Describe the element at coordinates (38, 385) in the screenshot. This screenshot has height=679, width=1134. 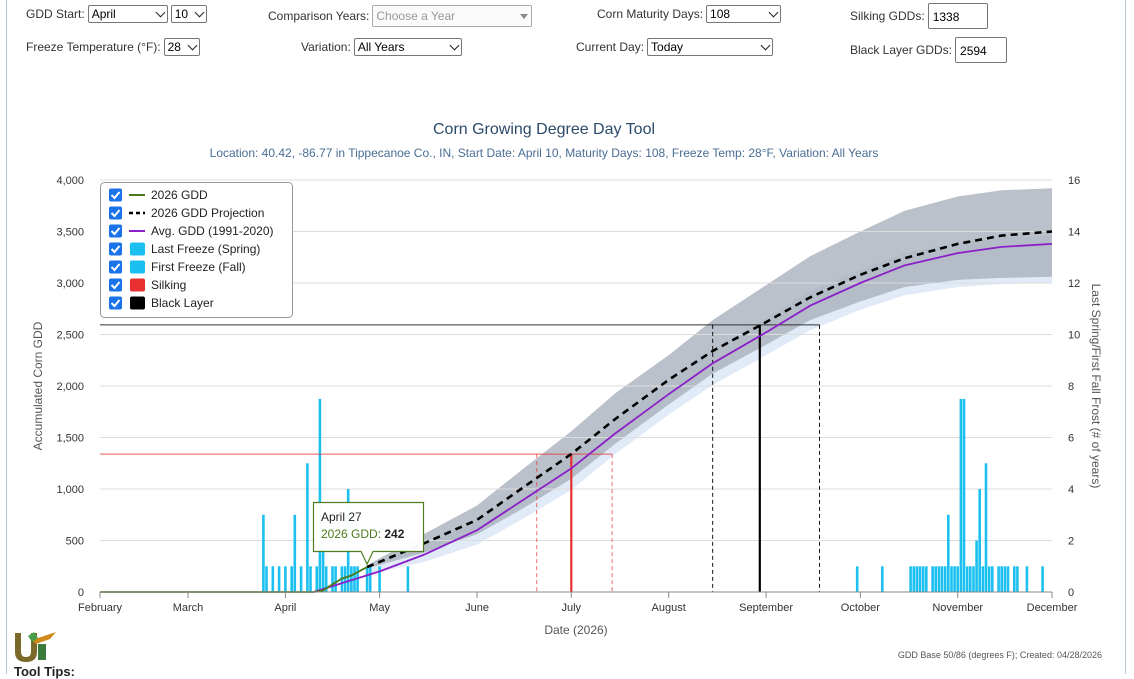
I see `y-axis-title: Accumulated Corn GDD` at that location.